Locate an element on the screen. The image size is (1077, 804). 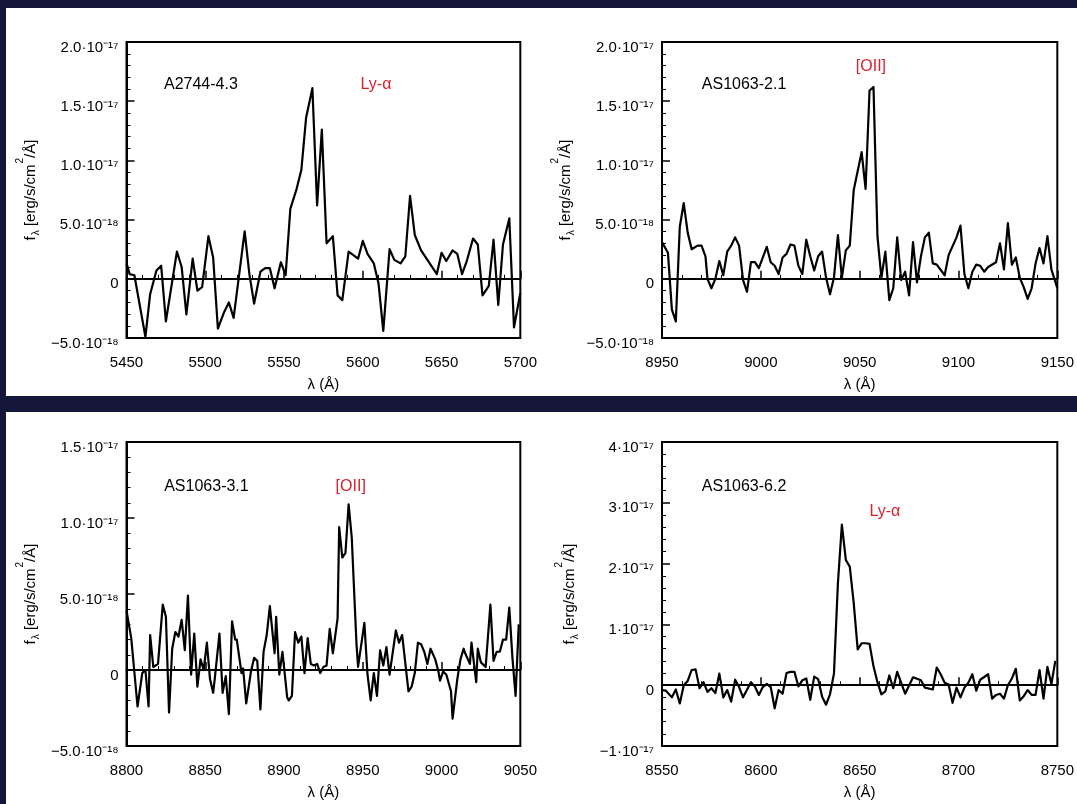
y-tick-label: 1·10⁻¹⁷ is located at coordinates (631, 628).